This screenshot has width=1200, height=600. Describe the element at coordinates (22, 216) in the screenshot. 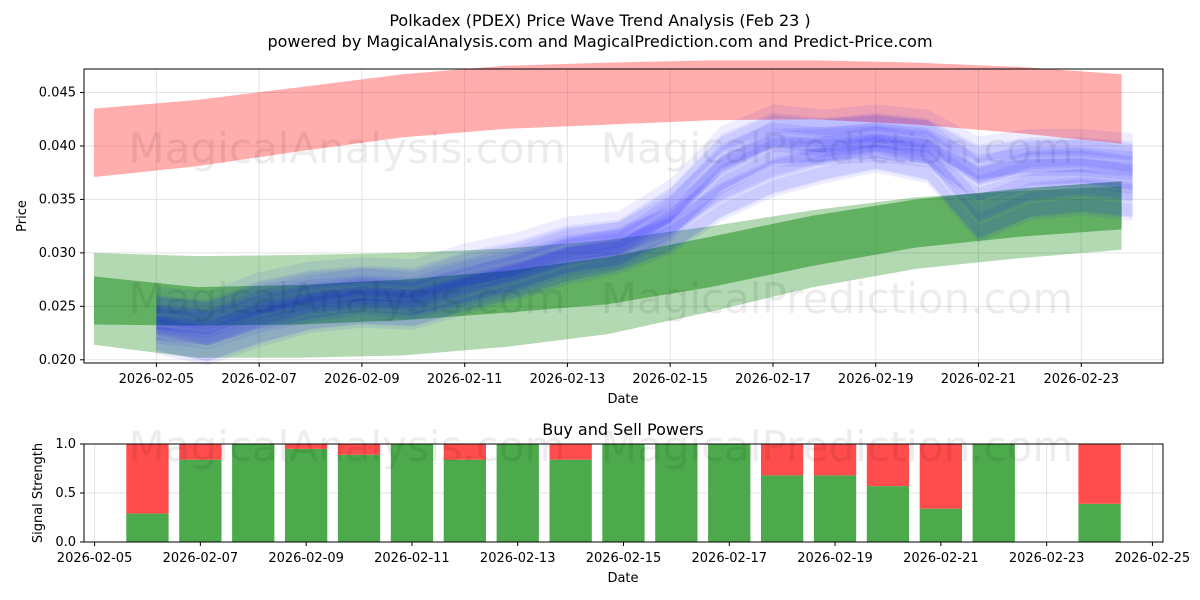

I see `price-y-label: Price` at that location.